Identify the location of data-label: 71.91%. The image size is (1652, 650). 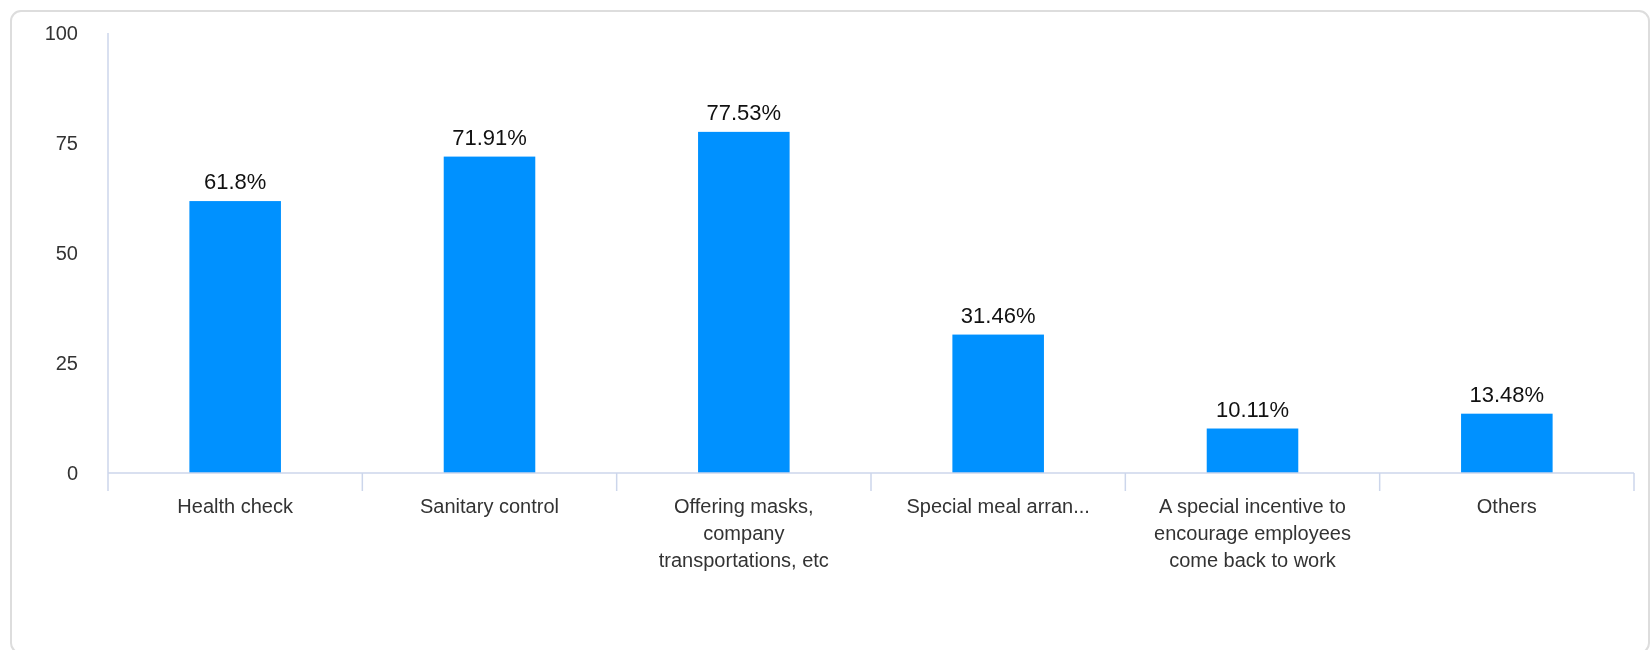
(489, 137).